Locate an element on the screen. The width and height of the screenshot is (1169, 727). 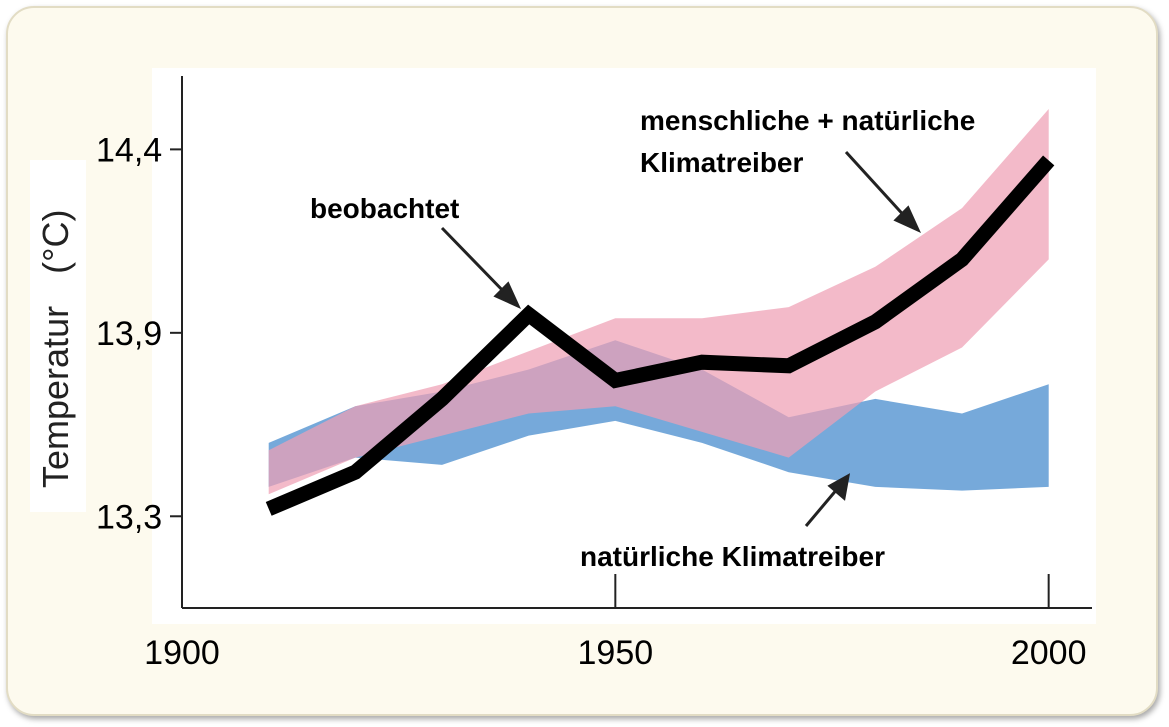
arrow-natural is located at coordinates (827, 500).